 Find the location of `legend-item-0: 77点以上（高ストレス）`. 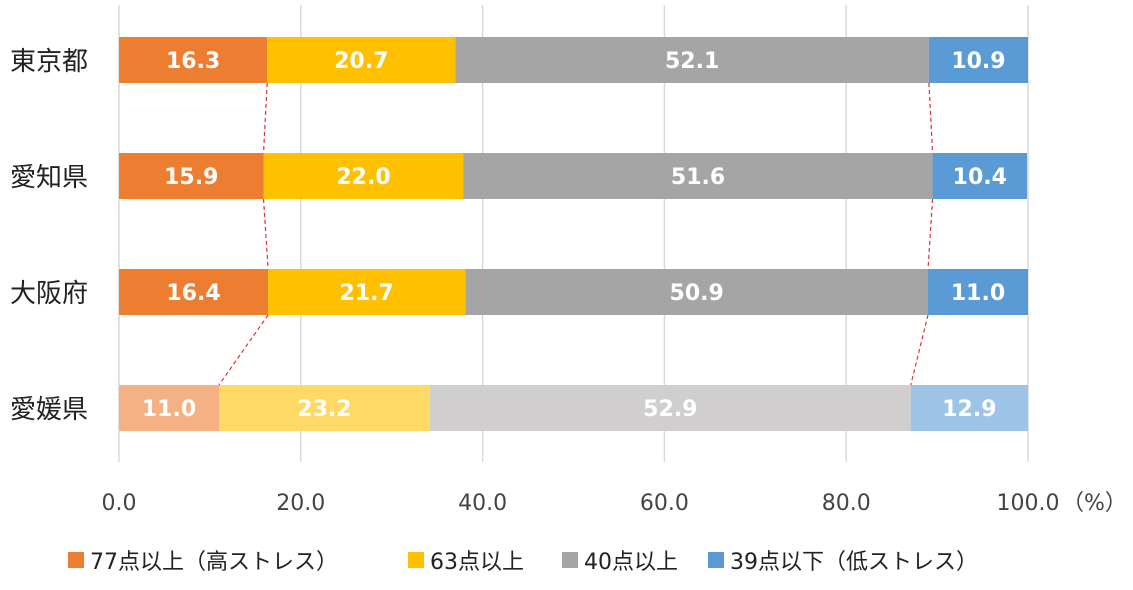

legend-item-0: 77点以上（高ストレス） is located at coordinates (203, 560).